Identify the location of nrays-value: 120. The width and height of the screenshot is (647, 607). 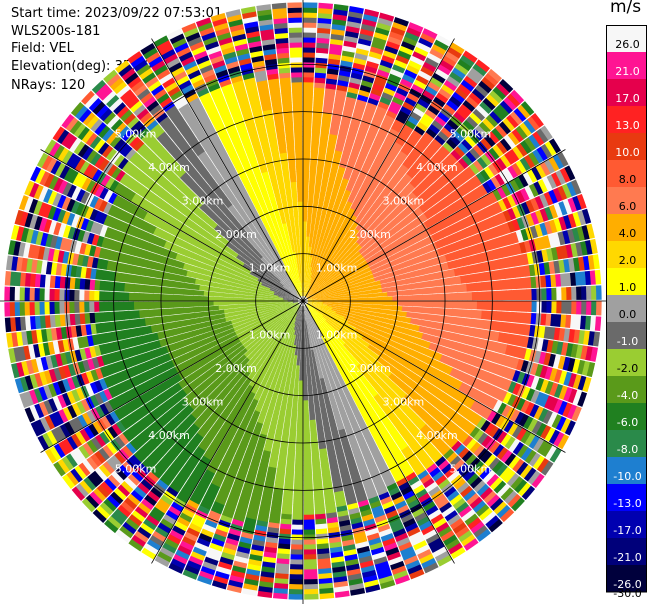
(73, 86).